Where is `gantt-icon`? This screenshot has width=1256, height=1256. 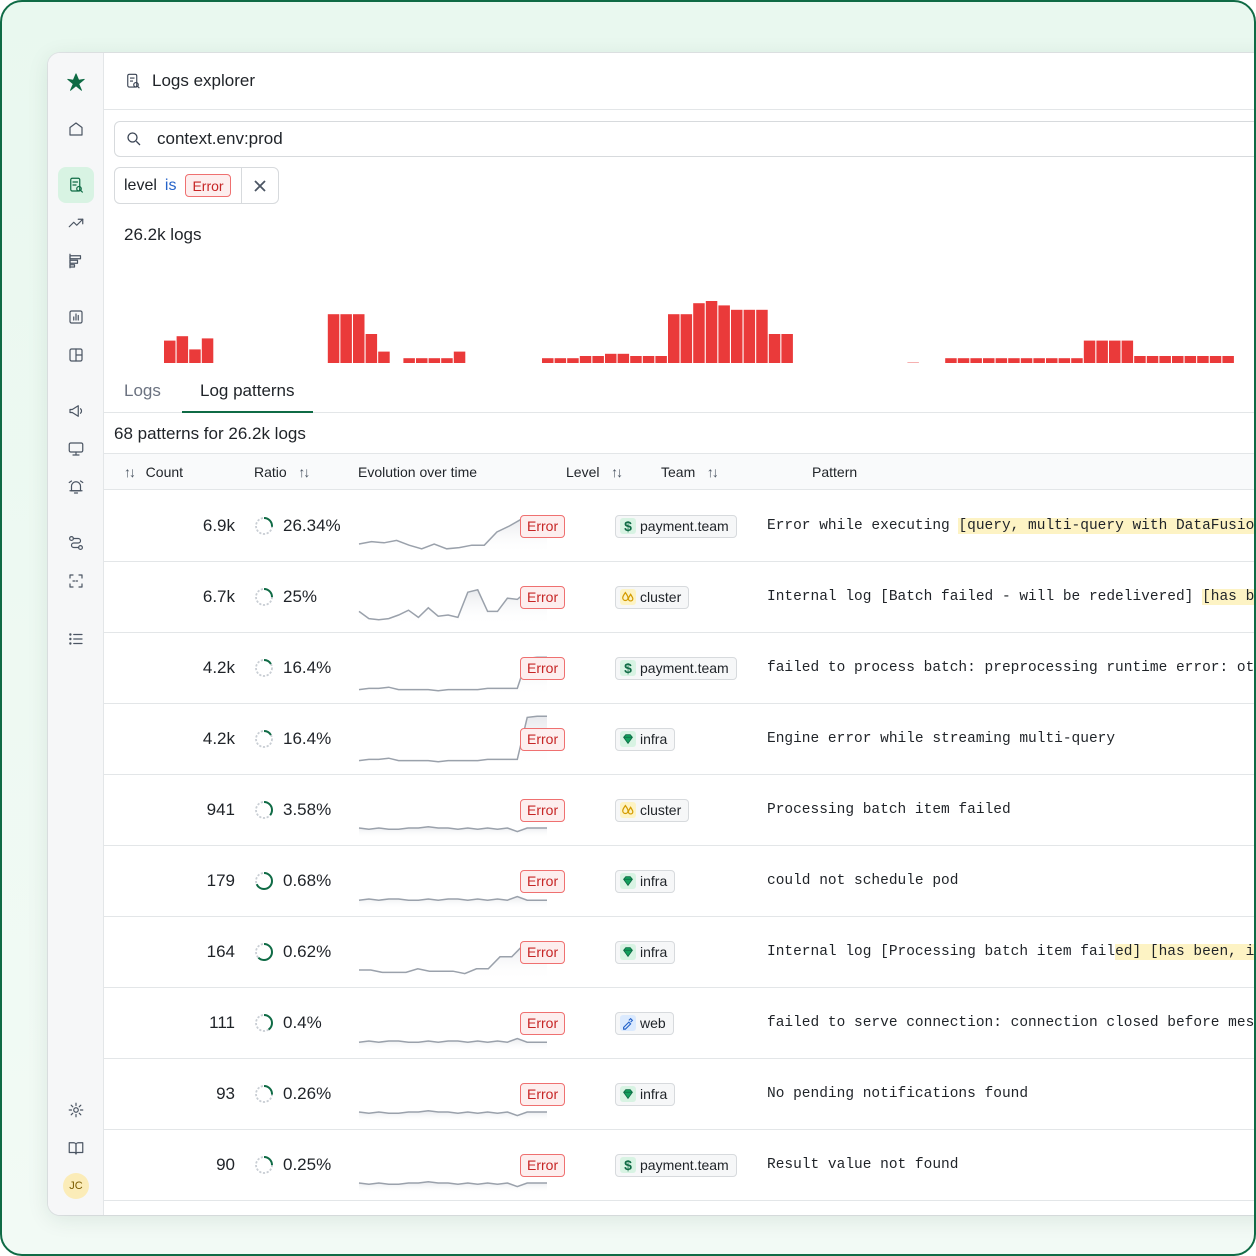 gantt-icon is located at coordinates (76, 261).